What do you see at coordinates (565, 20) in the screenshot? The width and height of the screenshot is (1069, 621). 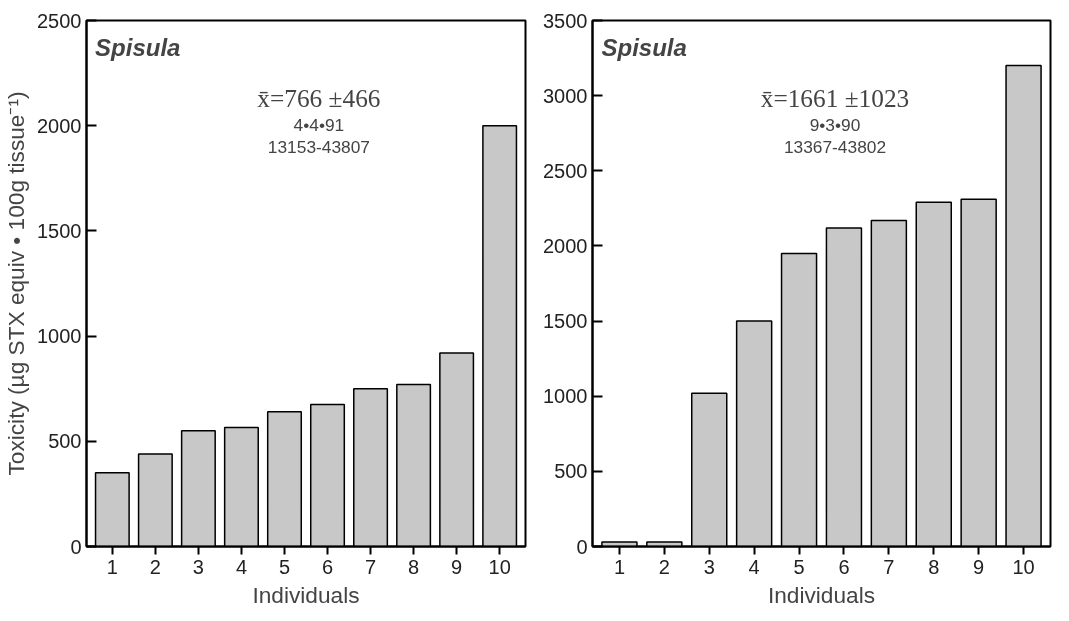 I see `y-tick-label: 3500` at bounding box center [565, 20].